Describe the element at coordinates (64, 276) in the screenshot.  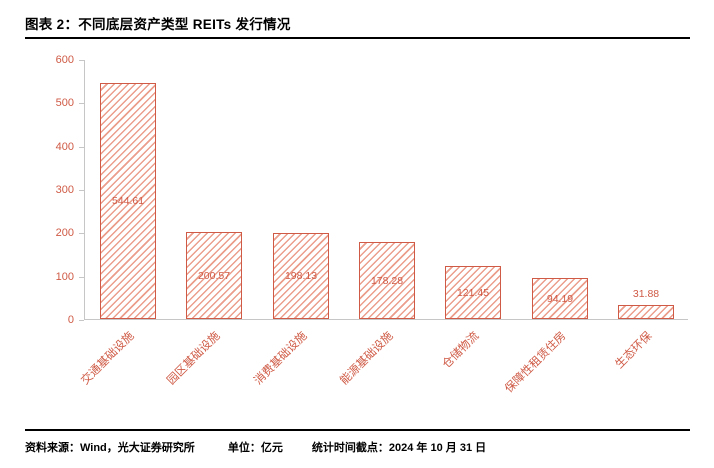
I see `y-axis-tick-label: 100` at that location.